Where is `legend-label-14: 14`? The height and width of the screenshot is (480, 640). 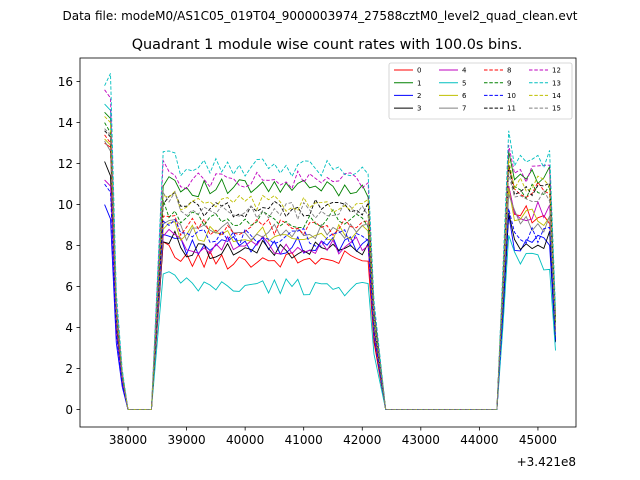 legend-label-14: 14 is located at coordinates (556, 96).